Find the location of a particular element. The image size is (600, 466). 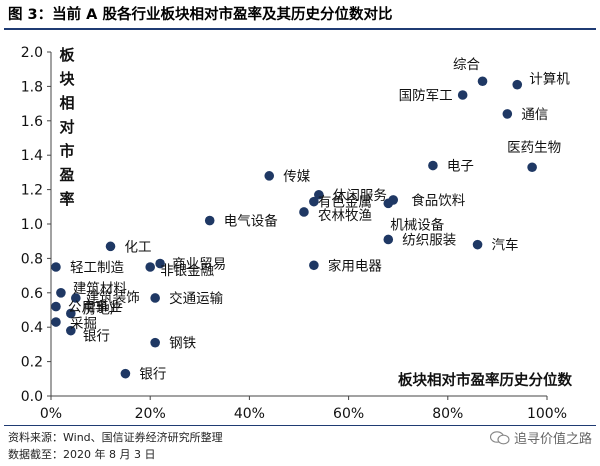

y-tick-label: 1.0 is located at coordinates (32, 225).